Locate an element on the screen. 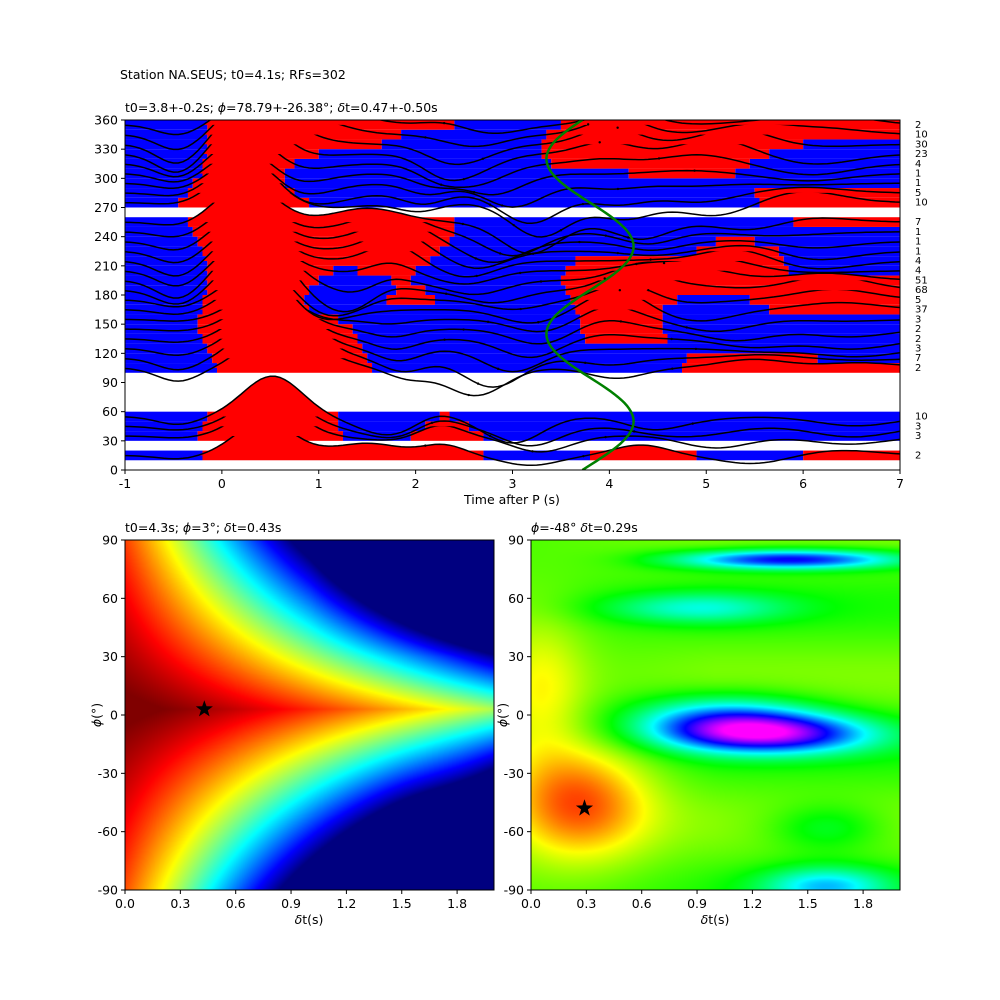  x-tick-label: 3 is located at coordinates (513, 483).